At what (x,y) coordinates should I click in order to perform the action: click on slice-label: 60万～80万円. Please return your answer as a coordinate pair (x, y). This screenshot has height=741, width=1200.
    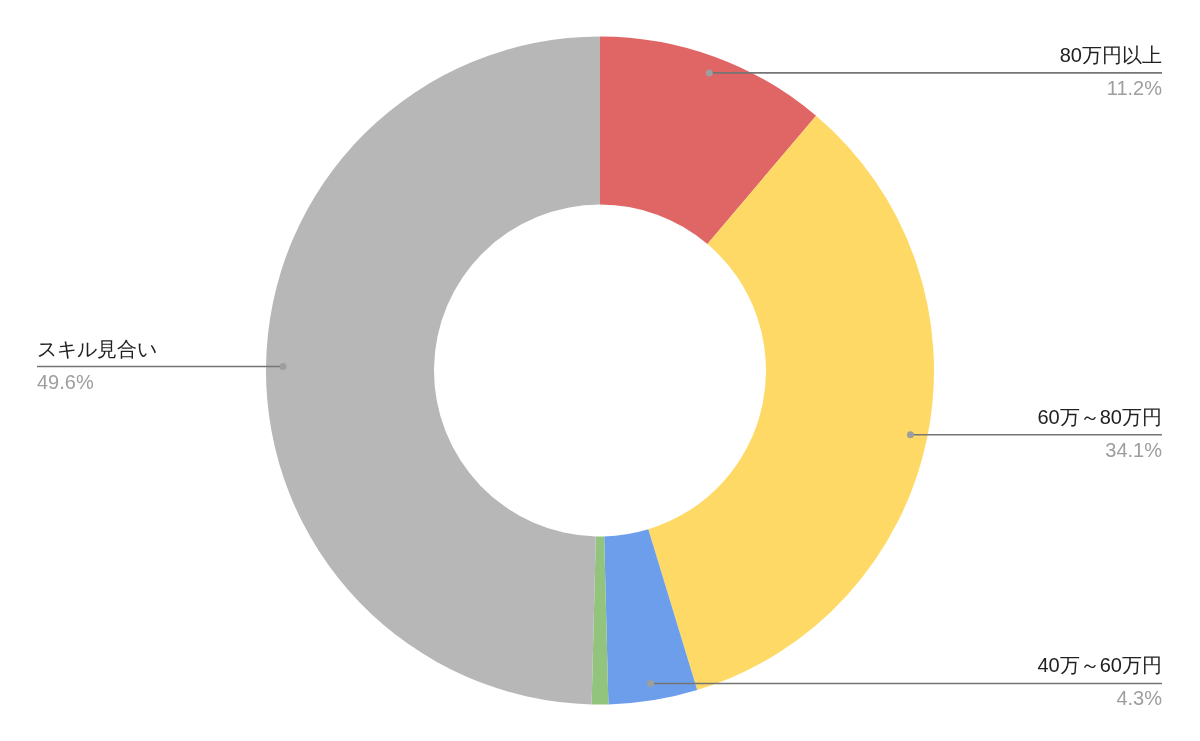
    Looking at the image, I should click on (1099, 416).